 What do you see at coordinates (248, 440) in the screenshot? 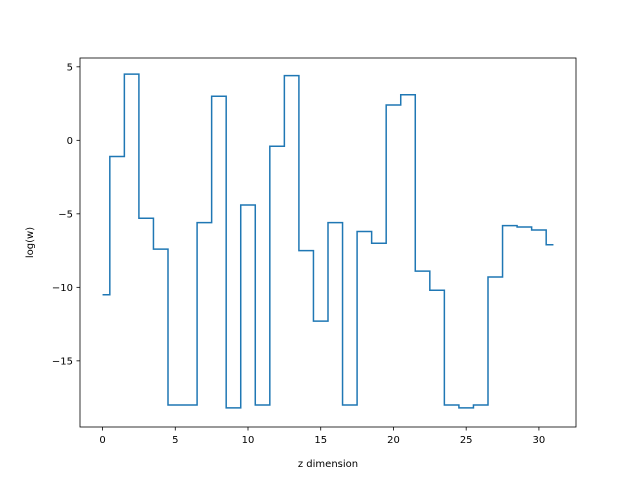
I see `x-tick-label: 10` at bounding box center [248, 440].